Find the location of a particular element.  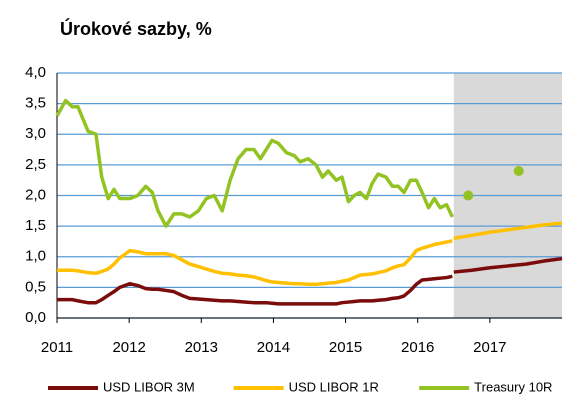

x-tick-label: 2015 is located at coordinates (345, 347).